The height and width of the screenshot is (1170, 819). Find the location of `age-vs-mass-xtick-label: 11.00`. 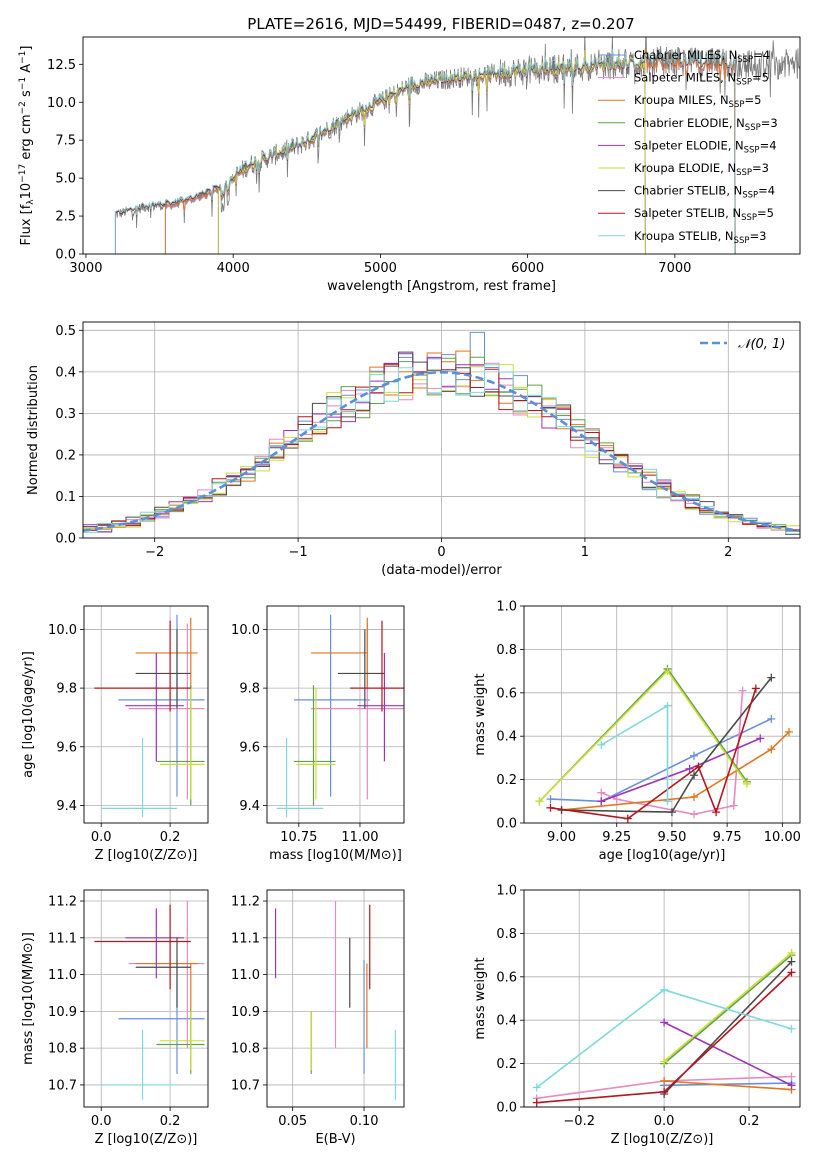

age-vs-mass-xtick-label: 11.00 is located at coordinates (359, 837).